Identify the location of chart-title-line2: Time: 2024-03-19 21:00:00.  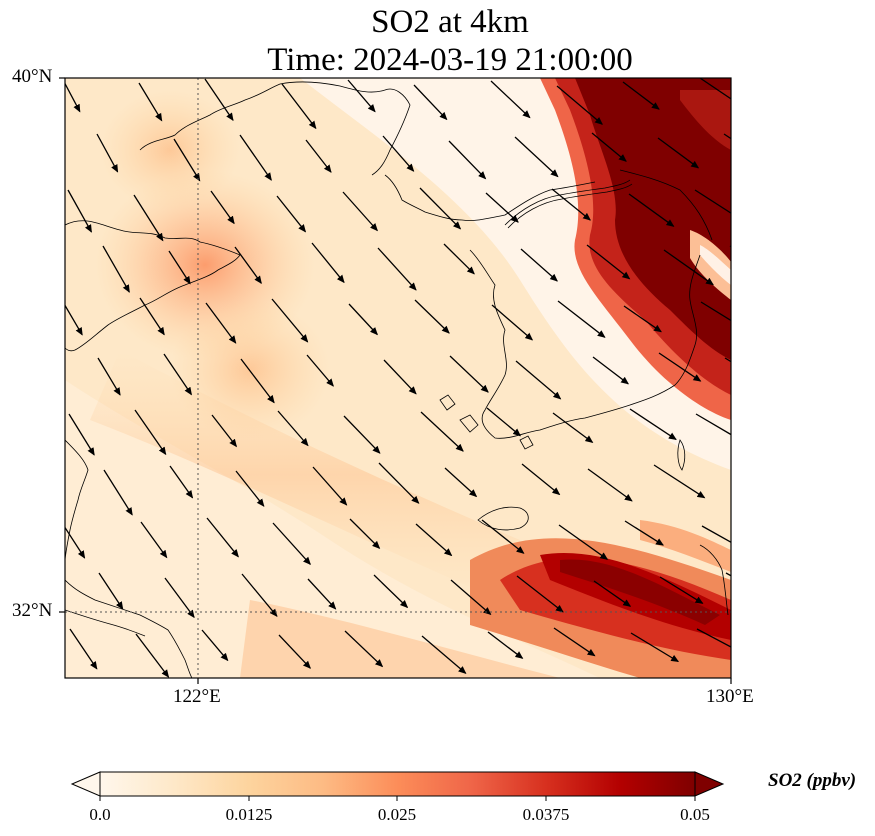
(450, 60).